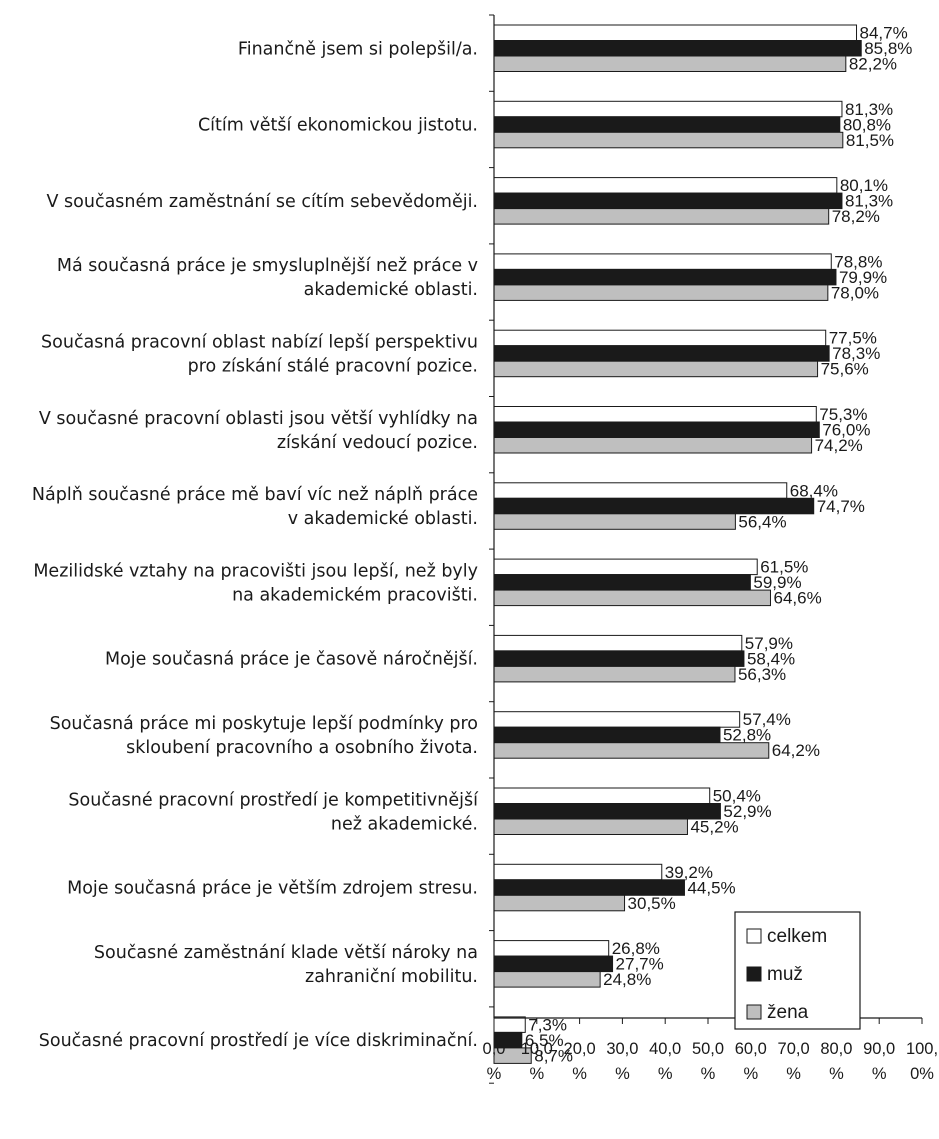 This screenshot has height=1139, width=939. I want to click on x-tick-label-7: 70,0, so click(794, 1049).